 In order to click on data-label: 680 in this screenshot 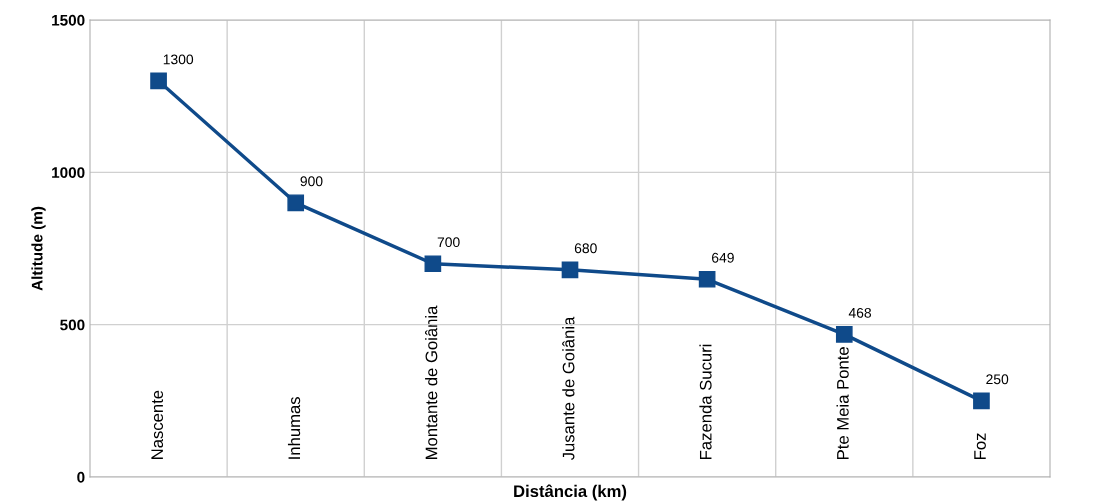, I will do `click(585, 248)`.